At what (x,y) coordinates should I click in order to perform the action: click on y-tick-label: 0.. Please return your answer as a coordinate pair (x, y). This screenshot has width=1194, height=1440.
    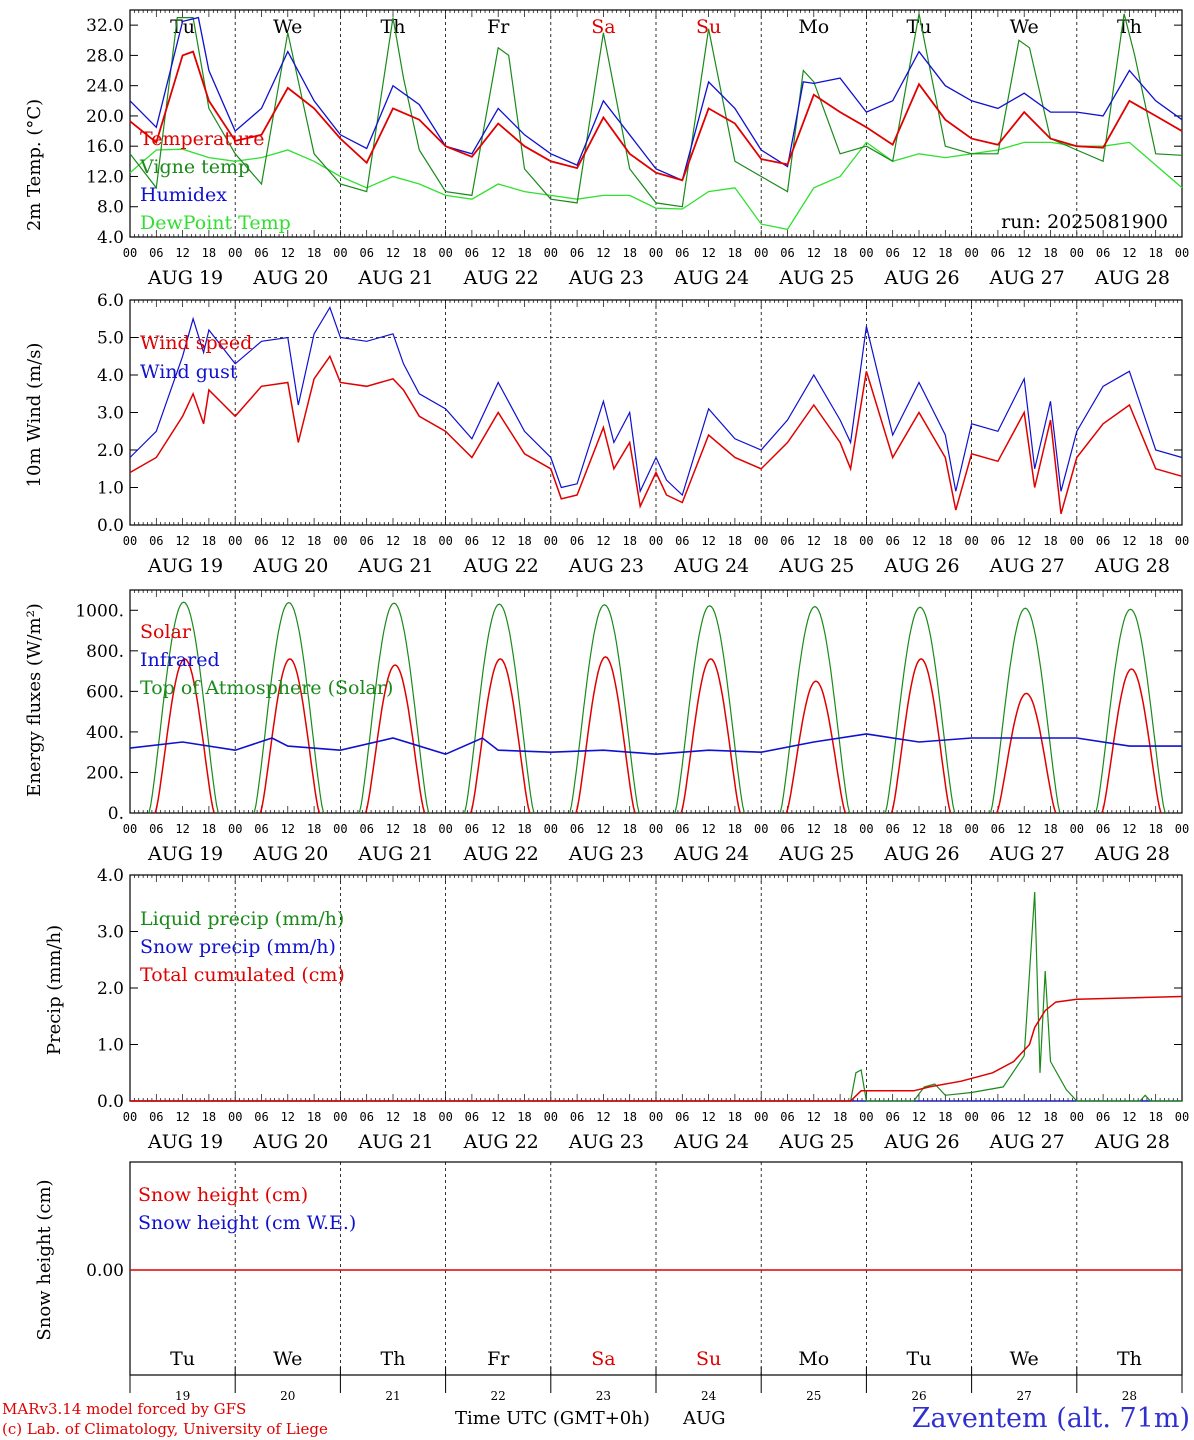
    Looking at the image, I should click on (116, 814).